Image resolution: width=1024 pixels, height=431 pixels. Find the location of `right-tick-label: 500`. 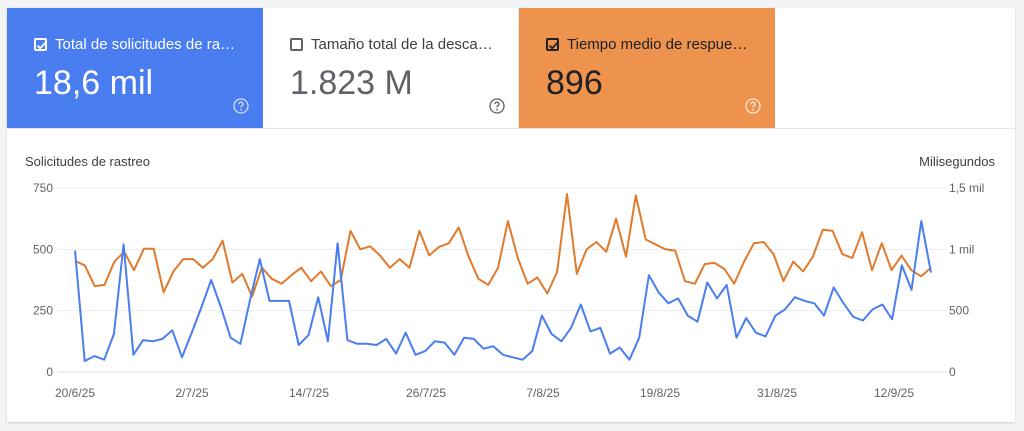

right-tick-label: 500 is located at coordinates (959, 311).